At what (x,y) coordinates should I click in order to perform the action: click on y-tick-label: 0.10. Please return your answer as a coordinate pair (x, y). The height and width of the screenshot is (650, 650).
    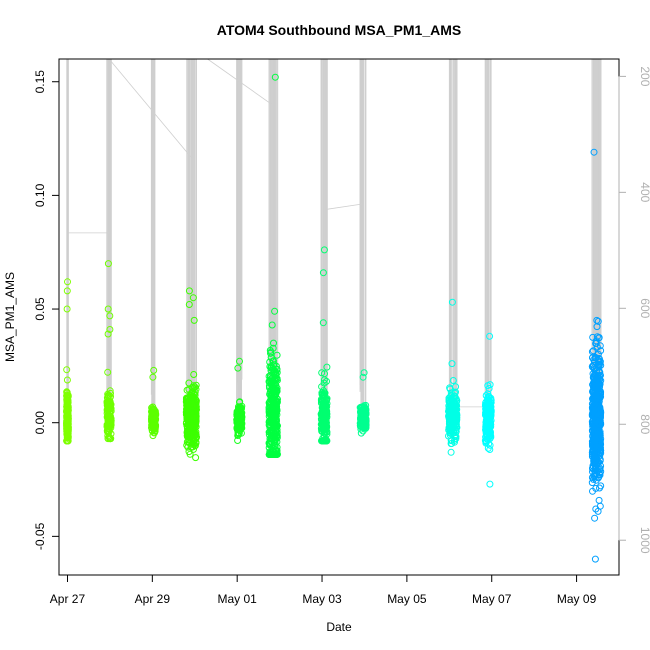
    Looking at the image, I should click on (40, 195).